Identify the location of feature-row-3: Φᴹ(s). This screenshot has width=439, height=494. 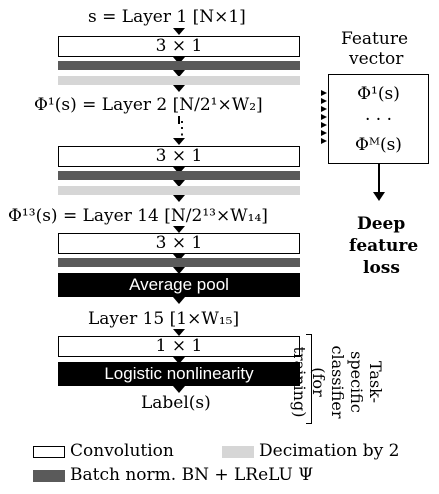
(378, 145).